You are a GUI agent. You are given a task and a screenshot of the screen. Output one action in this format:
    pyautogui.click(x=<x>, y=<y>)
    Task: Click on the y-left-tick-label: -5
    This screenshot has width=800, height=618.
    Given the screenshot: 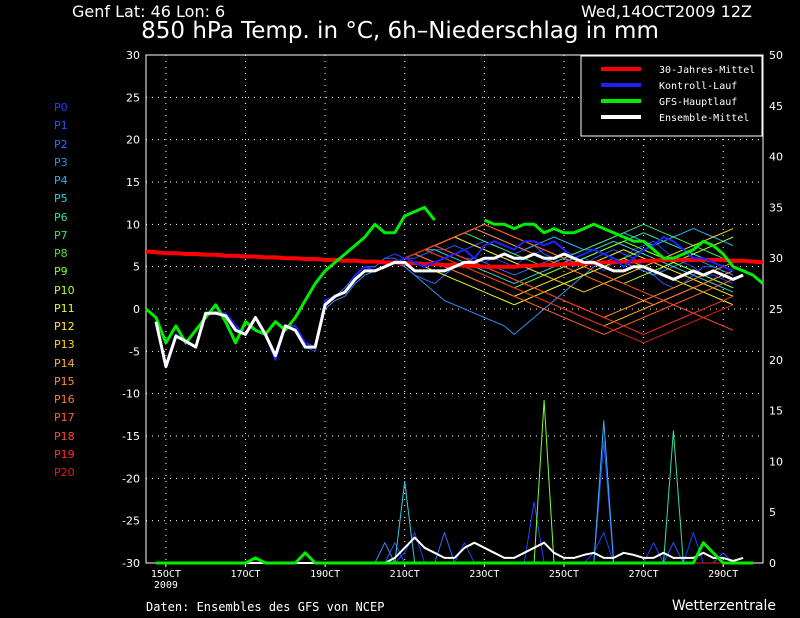 What is the action you would take?
    pyautogui.click(x=134, y=351)
    